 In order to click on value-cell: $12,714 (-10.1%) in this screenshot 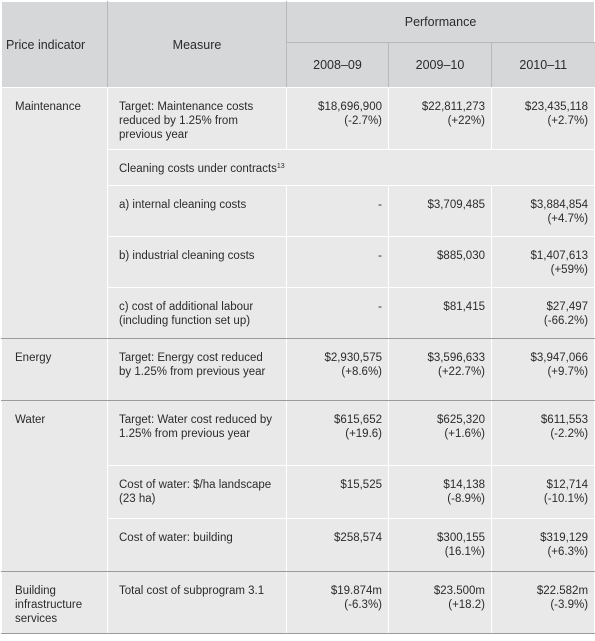, I will do `click(542, 492)`.